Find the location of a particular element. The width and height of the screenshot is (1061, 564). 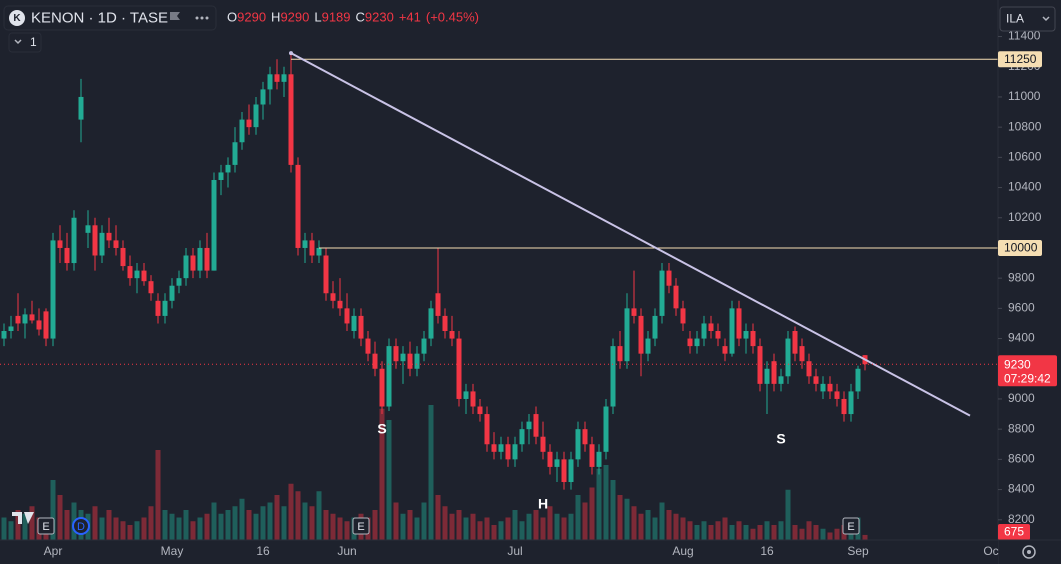

time-axis-bg is located at coordinates (499, 552).